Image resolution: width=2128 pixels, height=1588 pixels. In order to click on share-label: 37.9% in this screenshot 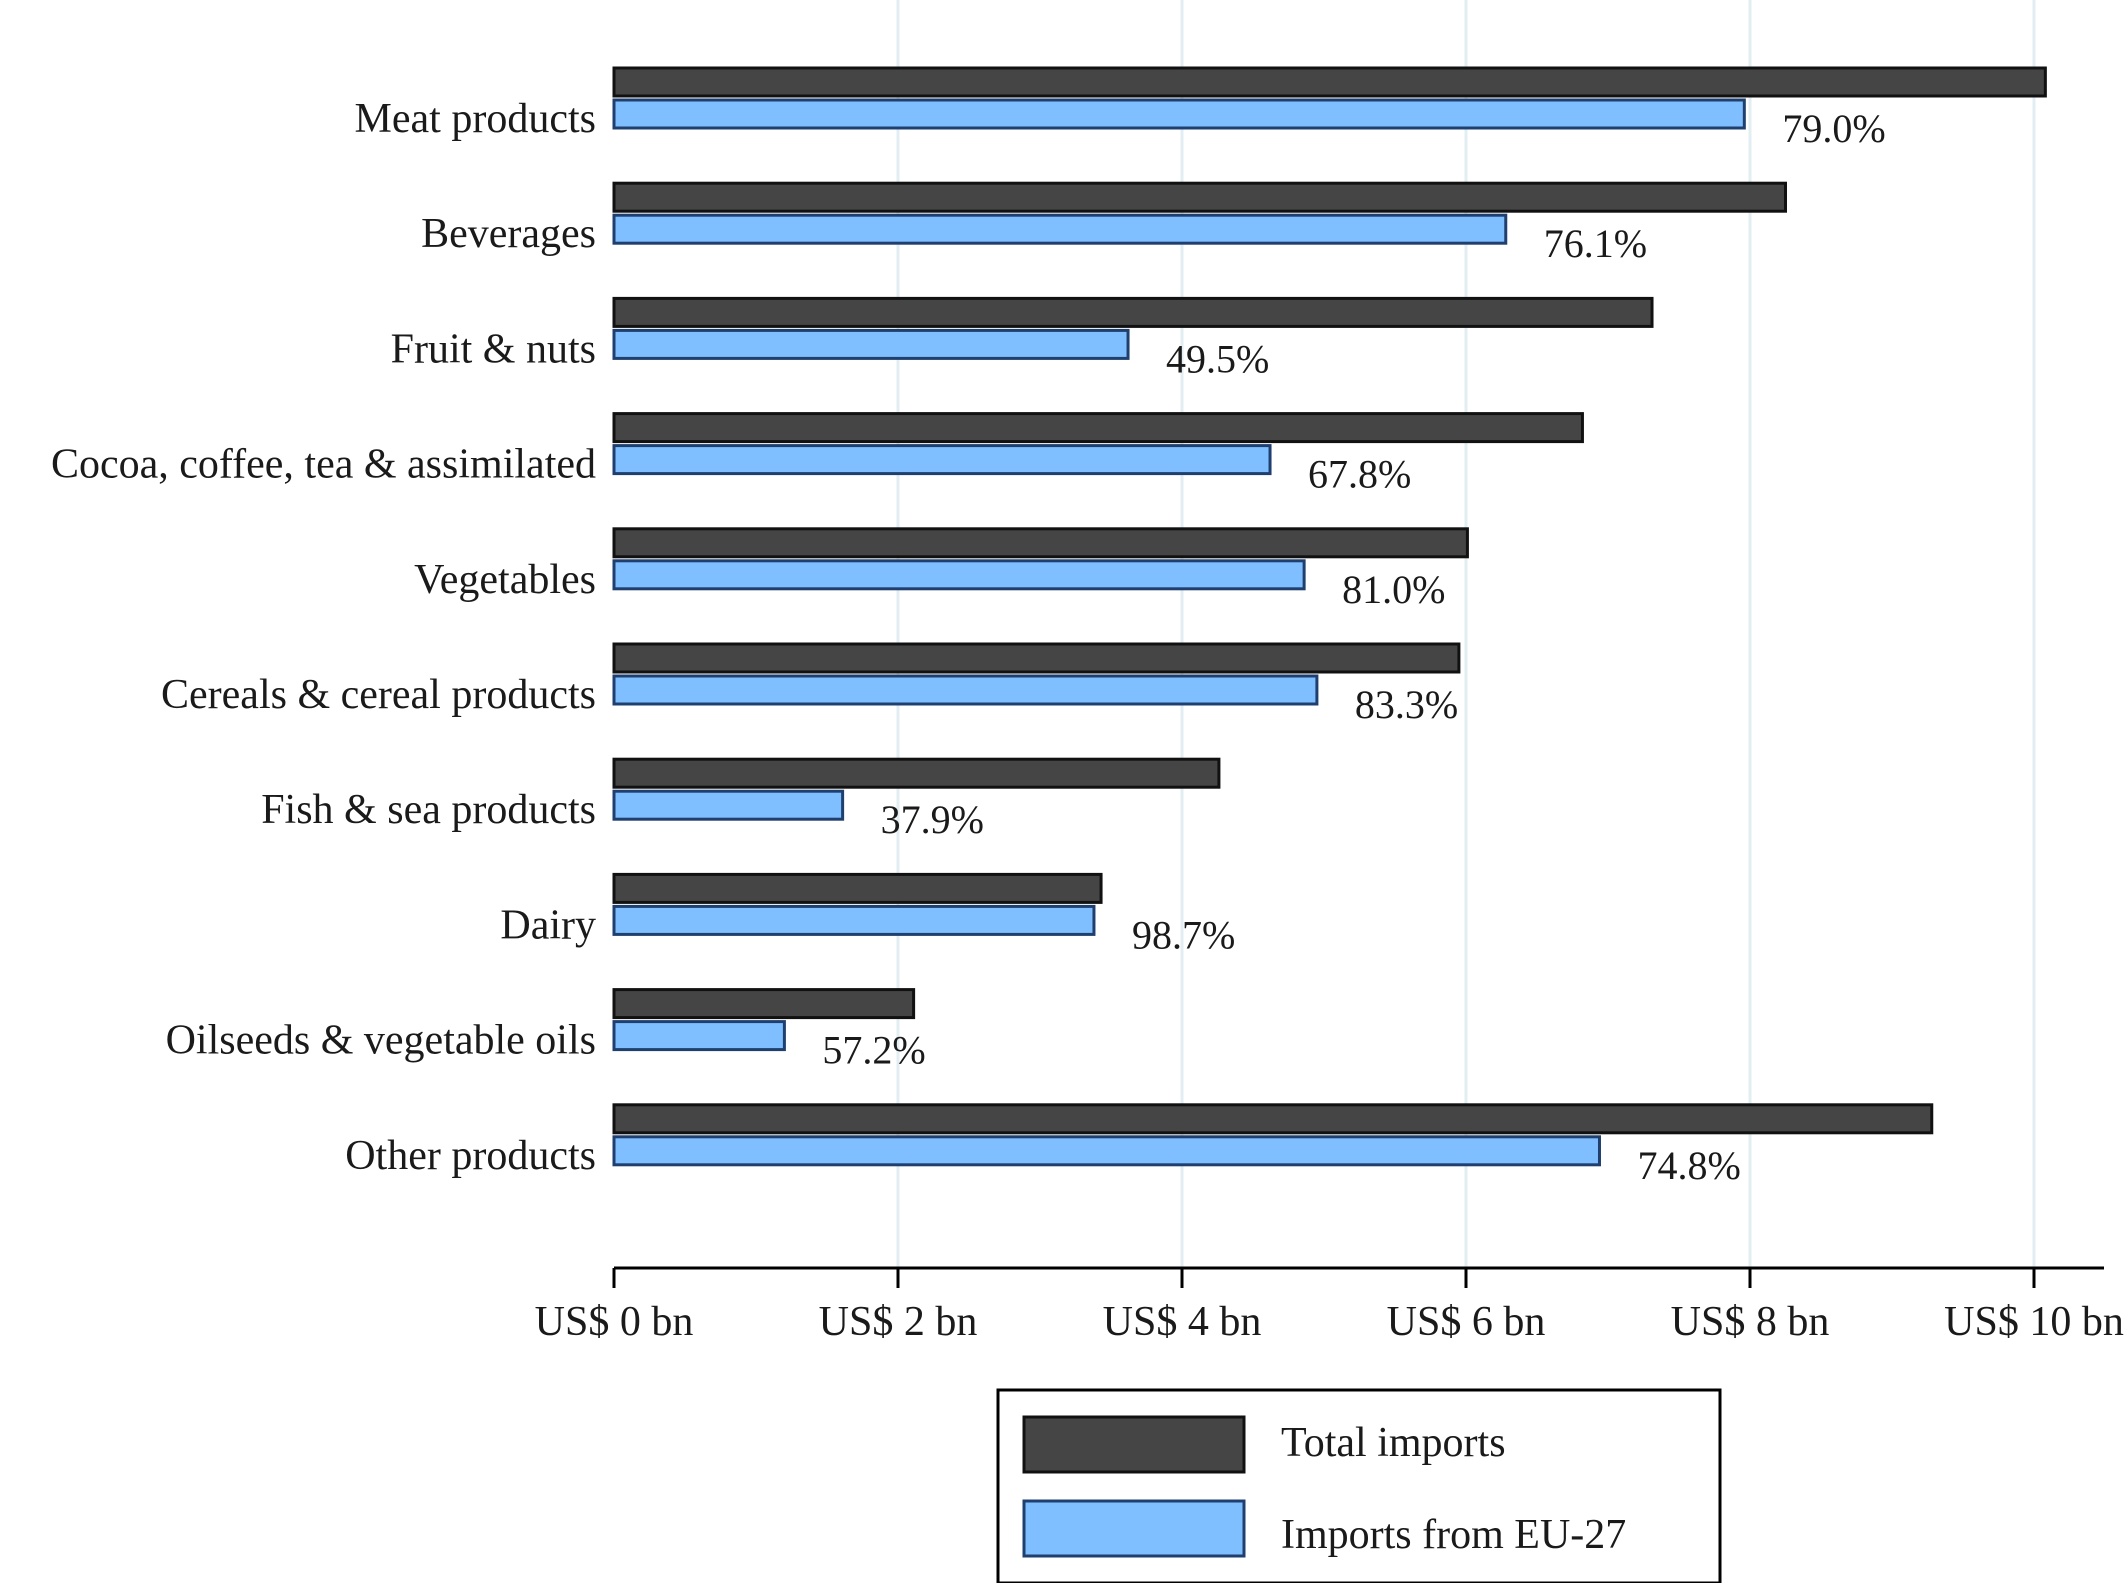, I will do `click(932, 819)`.